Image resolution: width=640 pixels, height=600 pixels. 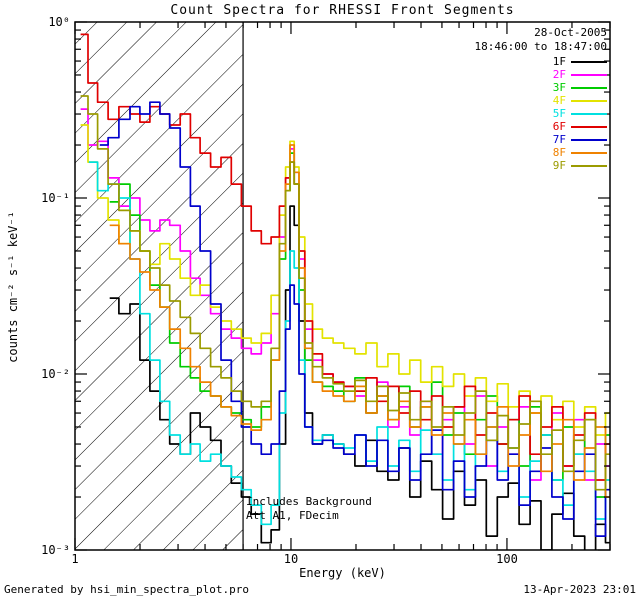 I want to click on y-axis-label: counts cm⁻² s⁻¹ keV⁻¹, so click(x=13, y=287).